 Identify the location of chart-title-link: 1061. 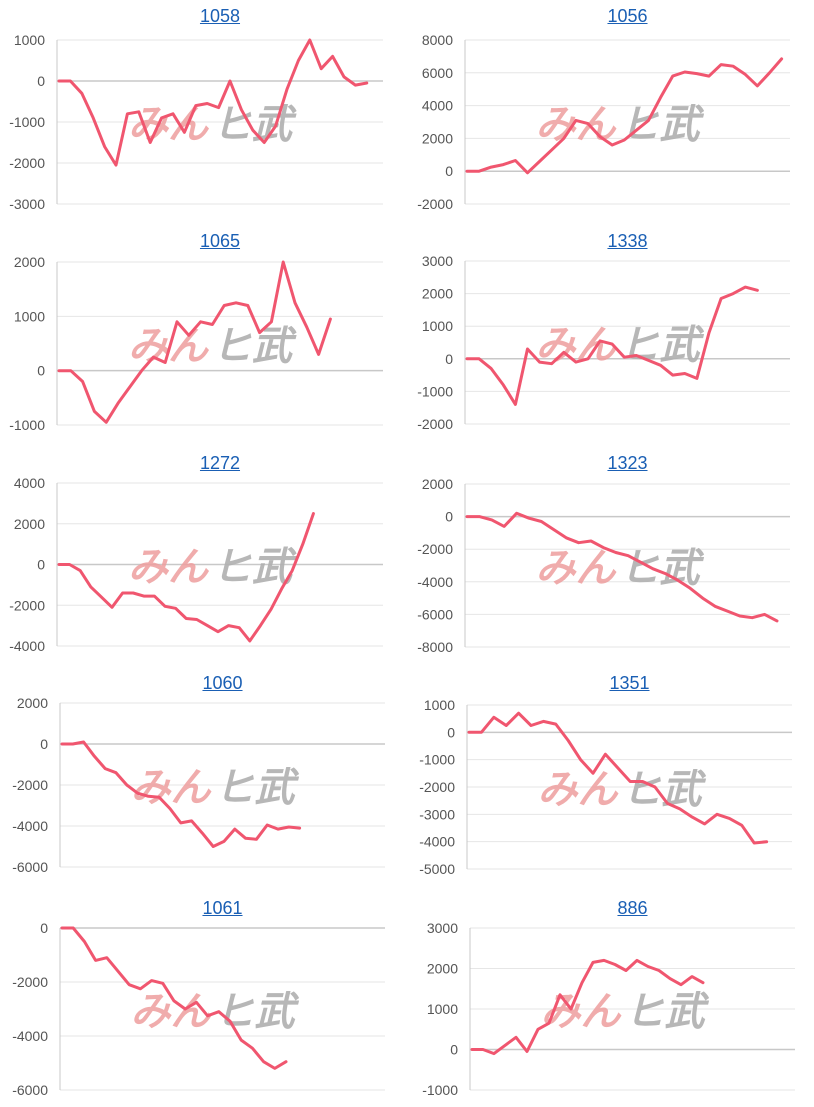
(222, 908).